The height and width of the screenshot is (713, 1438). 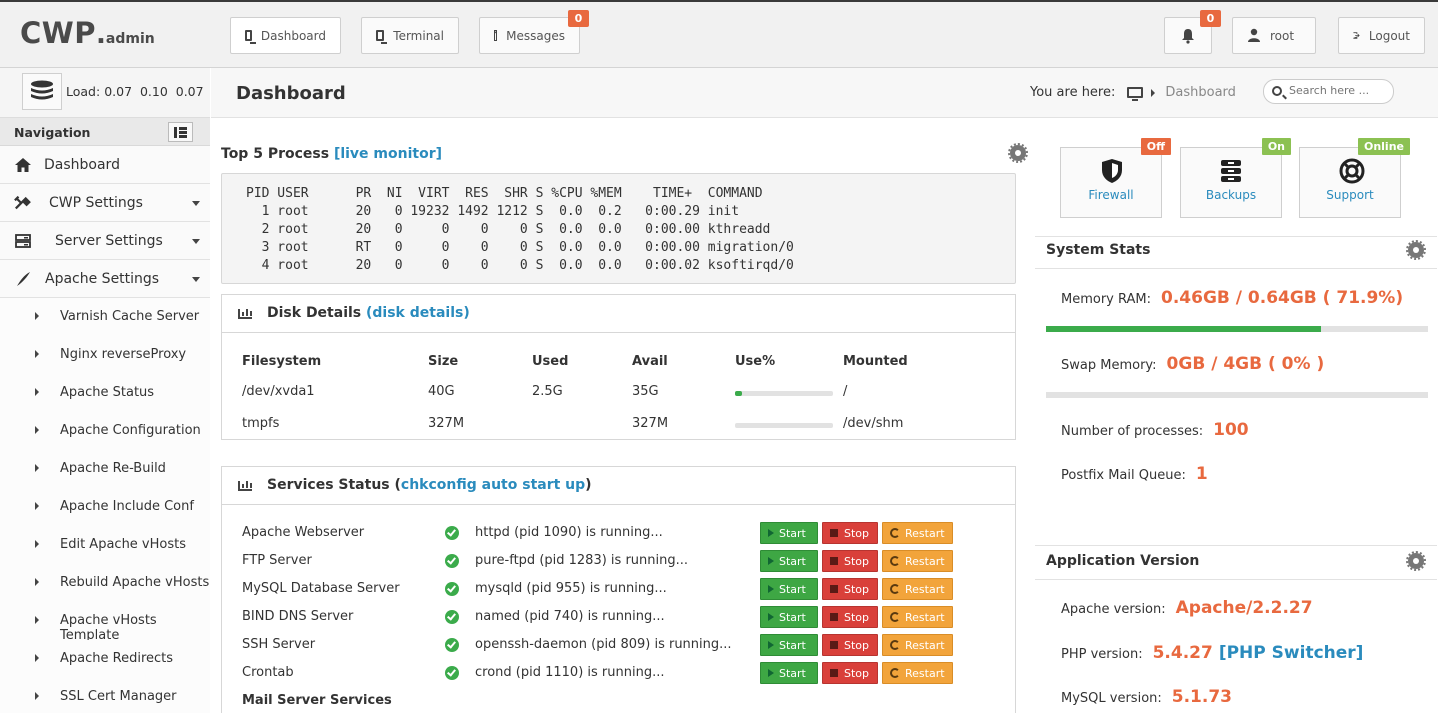 I want to click on logout-icon, so click(x=1356, y=35).